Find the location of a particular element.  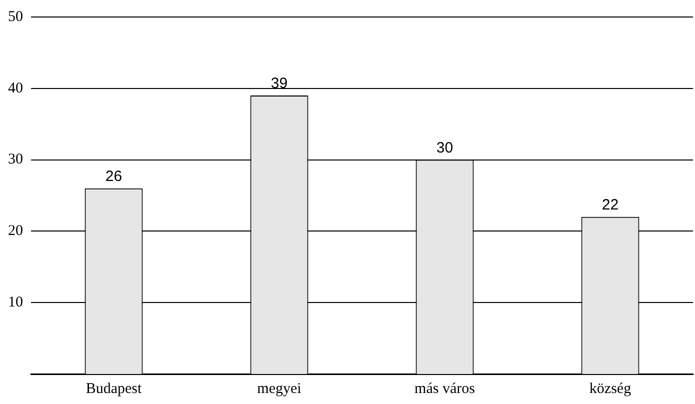

data-label: 30 is located at coordinates (445, 147).